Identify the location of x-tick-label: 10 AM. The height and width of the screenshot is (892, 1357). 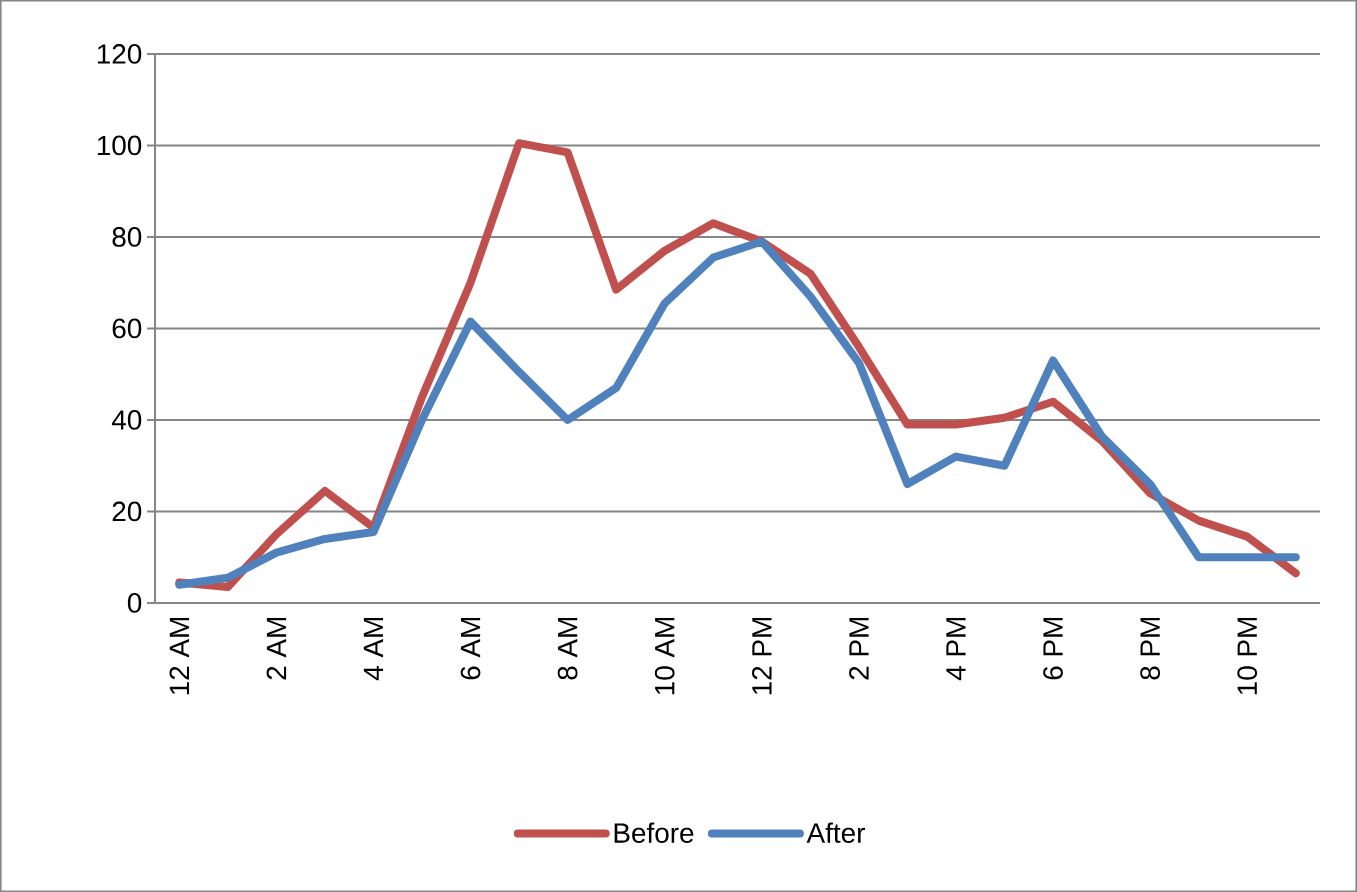
(664, 656).